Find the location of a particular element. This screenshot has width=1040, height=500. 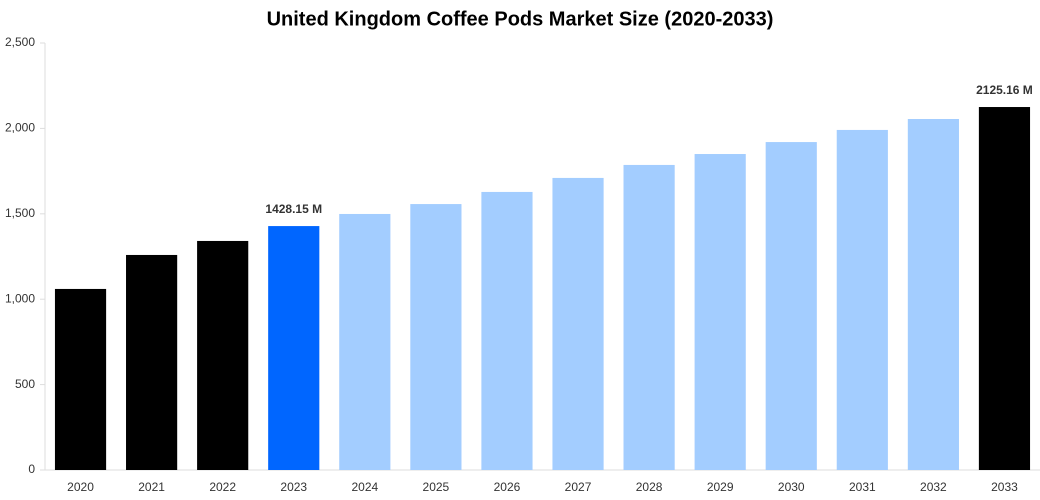

x-tick-label: 2032 is located at coordinates (933, 487).